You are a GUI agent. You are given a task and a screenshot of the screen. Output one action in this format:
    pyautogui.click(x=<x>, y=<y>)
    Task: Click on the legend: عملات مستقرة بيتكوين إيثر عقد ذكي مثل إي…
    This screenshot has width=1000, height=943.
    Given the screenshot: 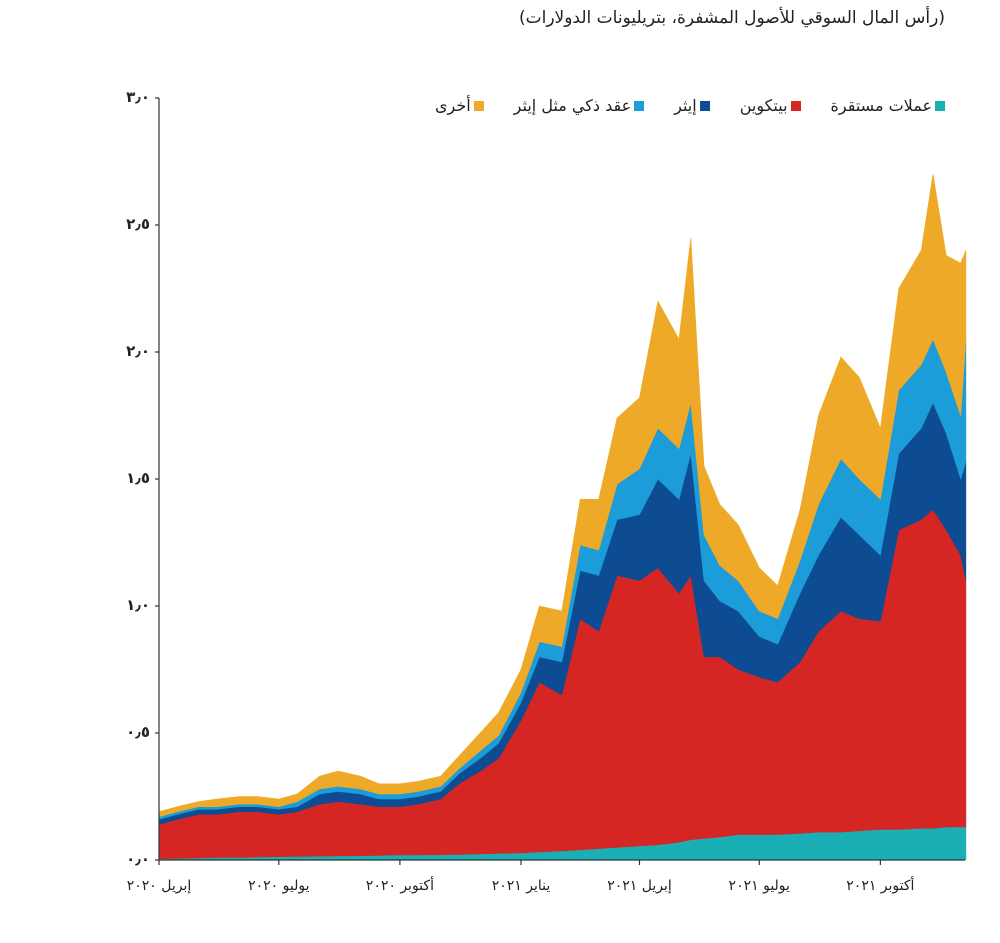 What is the action you would take?
    pyautogui.click(x=690, y=105)
    